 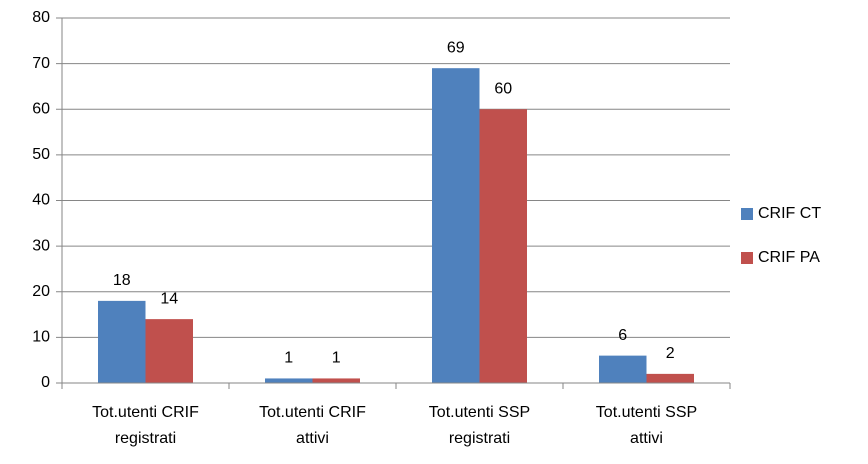 I want to click on x-tick-label: Tot.utenti CRIF attivi, so click(x=312, y=425).